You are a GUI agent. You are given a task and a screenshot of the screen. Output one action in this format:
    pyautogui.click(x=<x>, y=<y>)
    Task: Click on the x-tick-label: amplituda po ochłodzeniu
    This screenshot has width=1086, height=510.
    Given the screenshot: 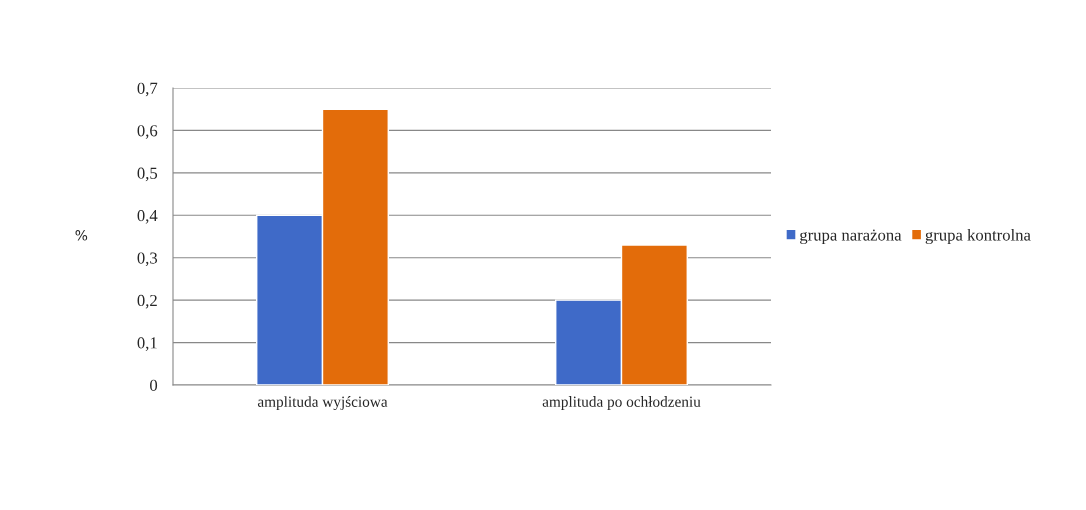 What is the action you would take?
    pyautogui.click(x=621, y=403)
    